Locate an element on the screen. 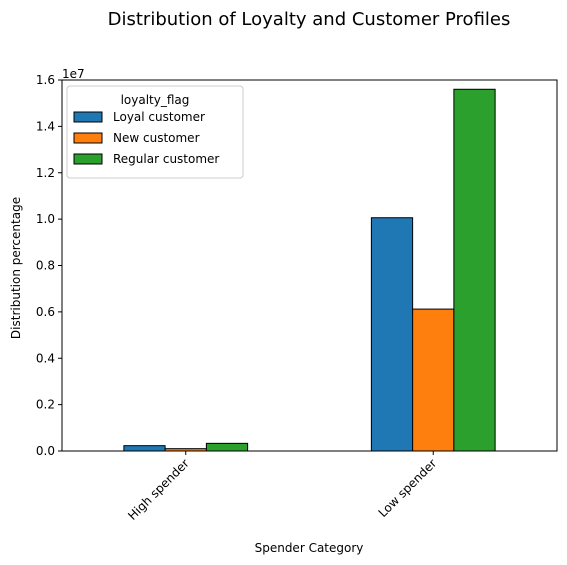 The image size is (567, 565). y-tick-label: 0.4 is located at coordinates (45, 358).